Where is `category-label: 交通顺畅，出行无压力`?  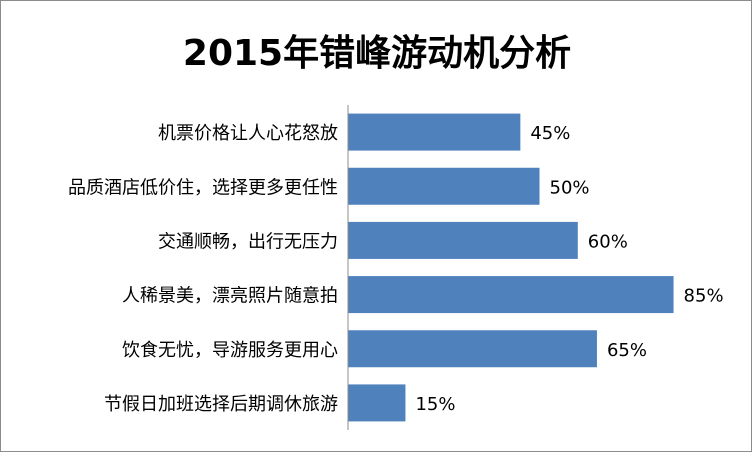 category-label: 交通顺畅，出行无压力 is located at coordinates (248, 241).